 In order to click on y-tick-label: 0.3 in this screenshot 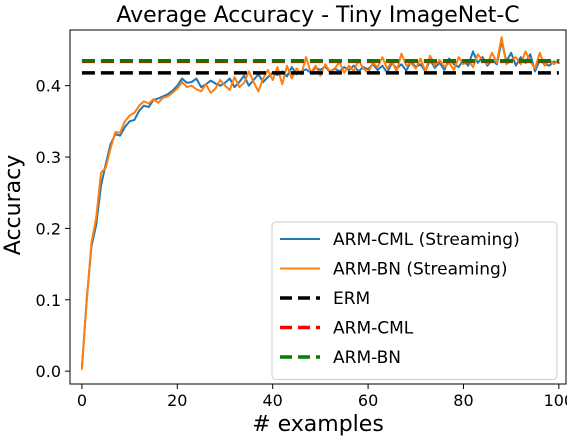, I will do `click(48, 157)`.